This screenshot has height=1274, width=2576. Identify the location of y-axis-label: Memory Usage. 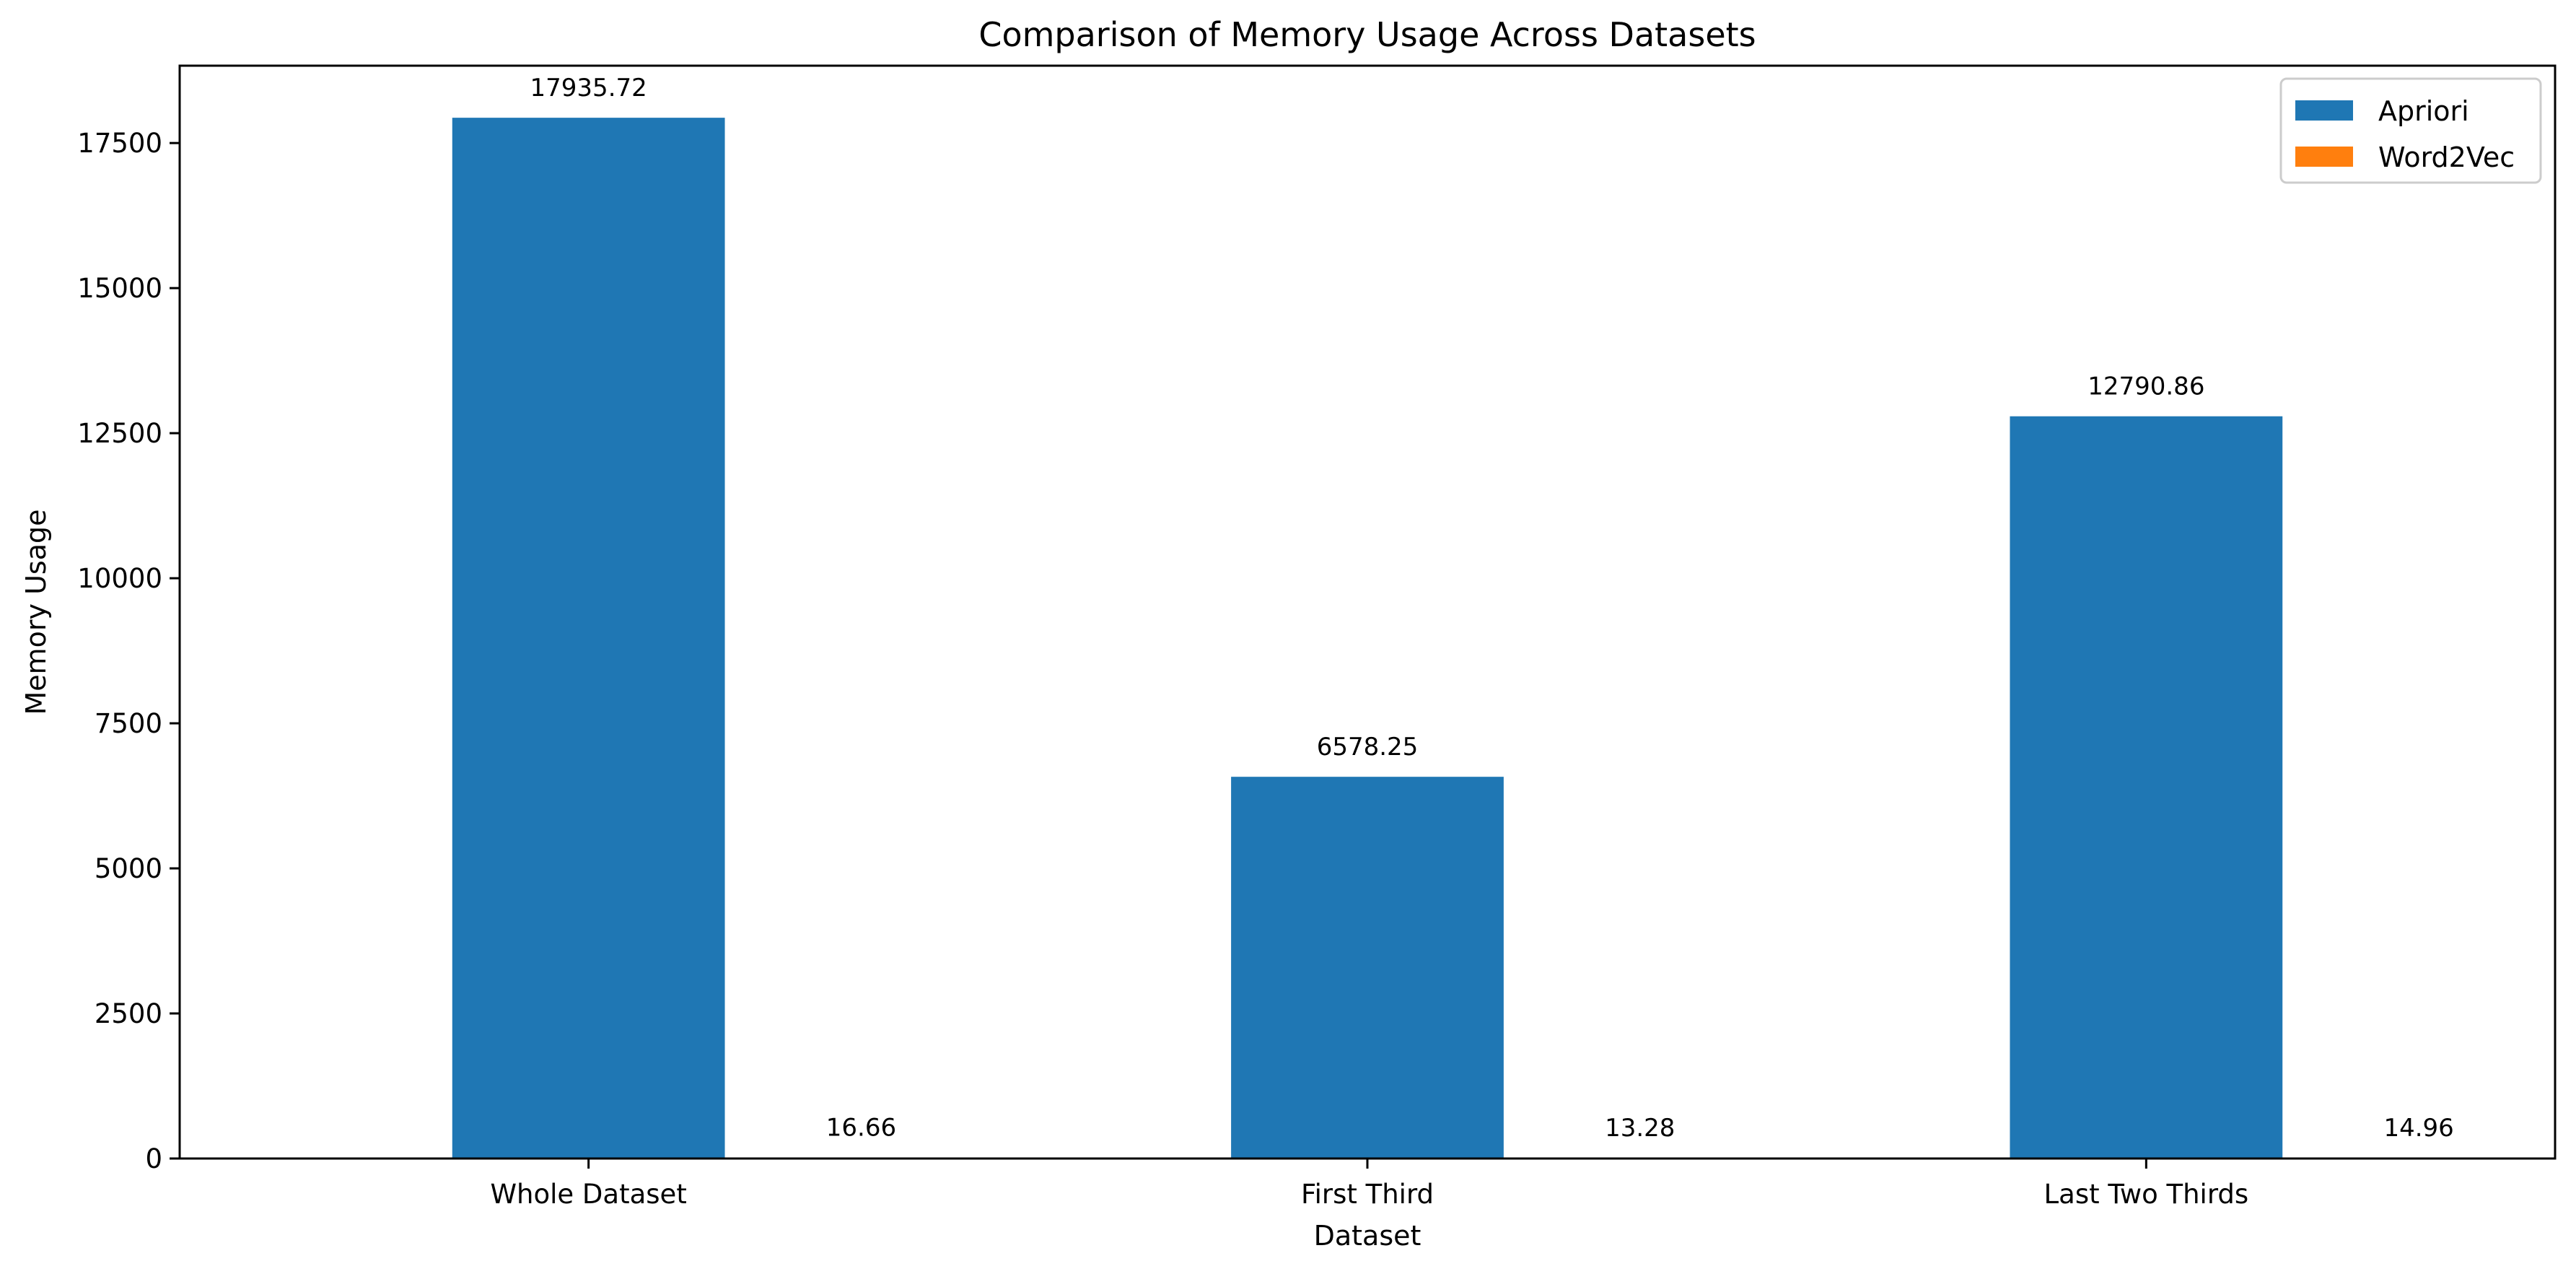
(36, 612).